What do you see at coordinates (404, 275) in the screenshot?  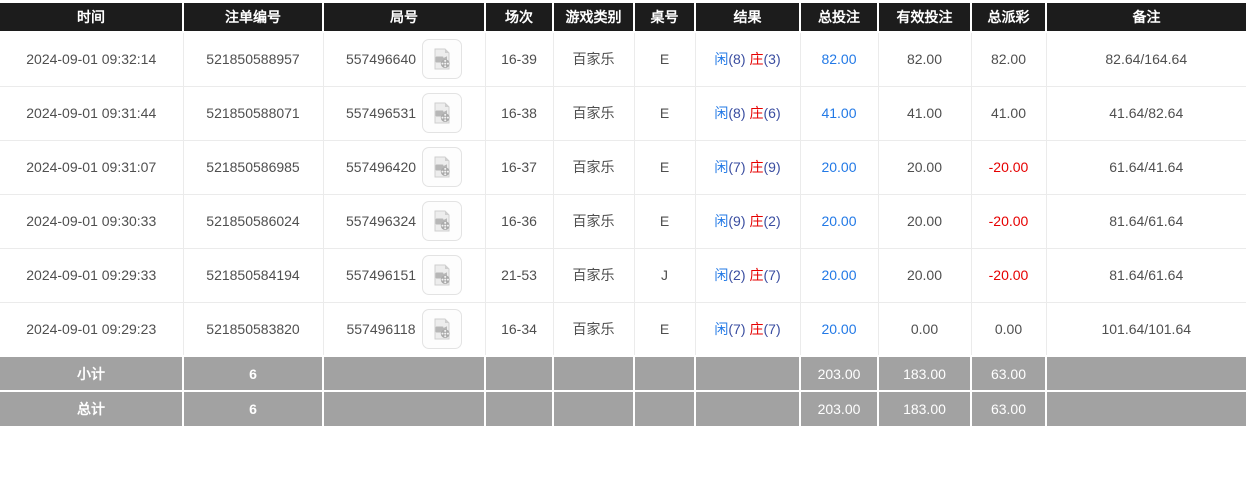 I see `cell-round-id: 557496151` at bounding box center [404, 275].